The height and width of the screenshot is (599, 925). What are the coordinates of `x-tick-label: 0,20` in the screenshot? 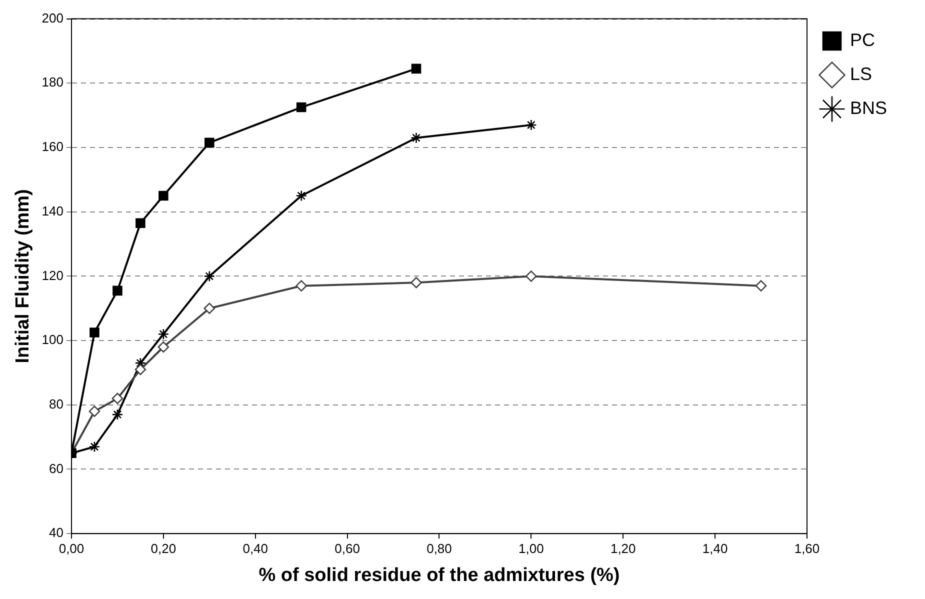 It's located at (163, 548).